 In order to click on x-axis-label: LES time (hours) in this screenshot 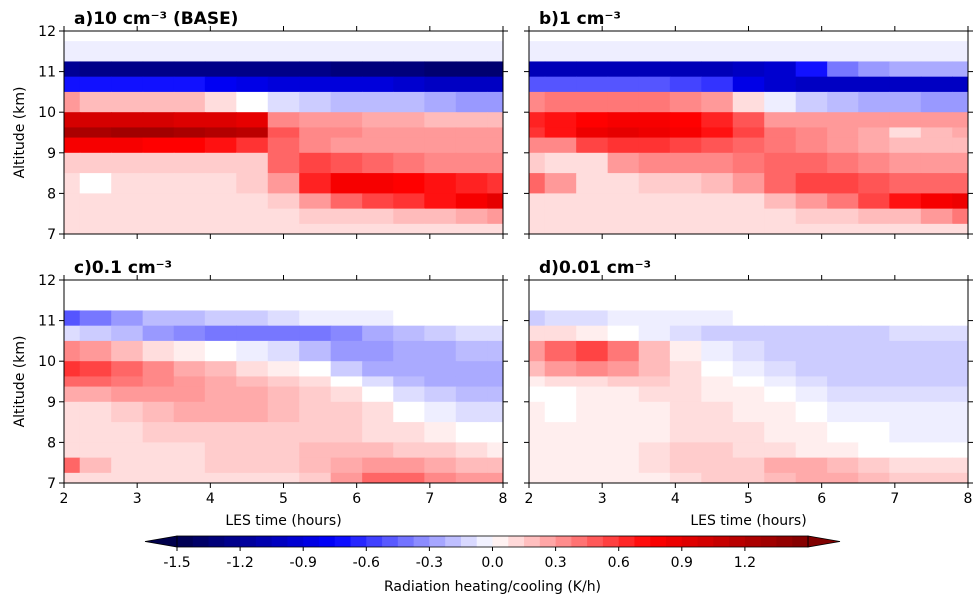, I will do `click(283, 521)`.